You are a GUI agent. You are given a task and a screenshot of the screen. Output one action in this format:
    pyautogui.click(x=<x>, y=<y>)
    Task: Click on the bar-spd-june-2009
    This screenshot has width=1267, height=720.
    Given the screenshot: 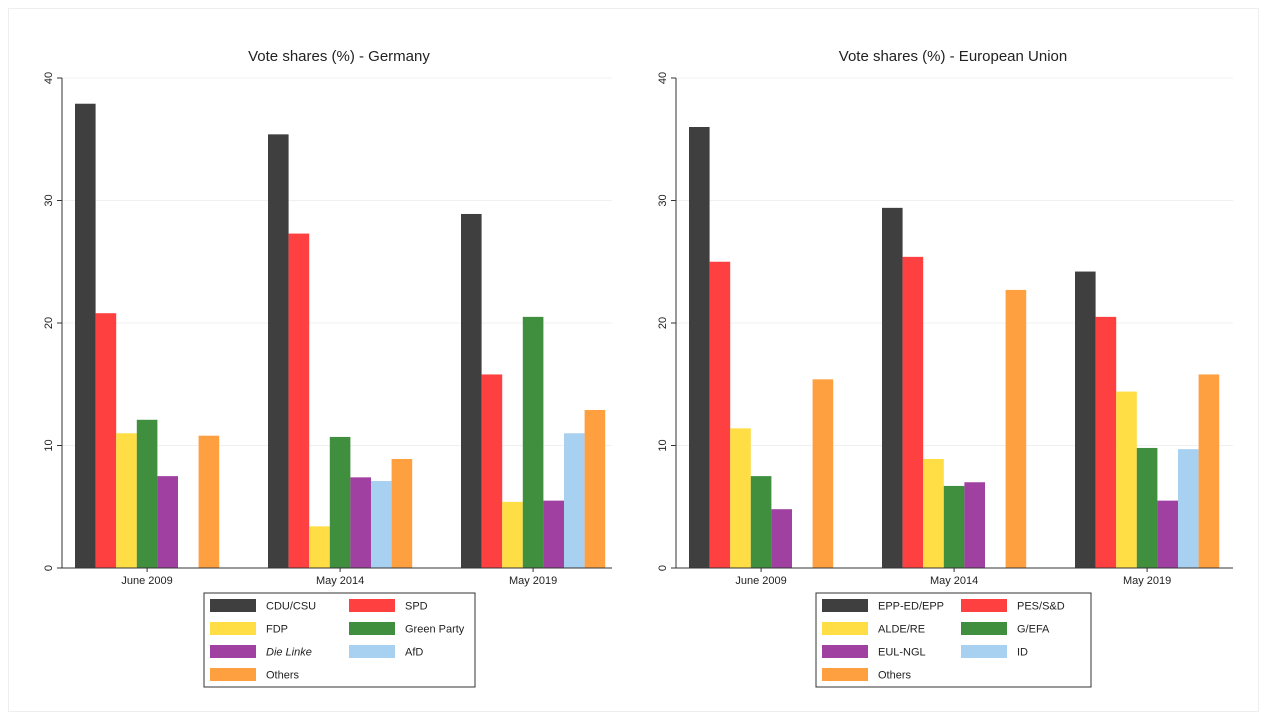 What is the action you would take?
    pyautogui.click(x=106, y=440)
    